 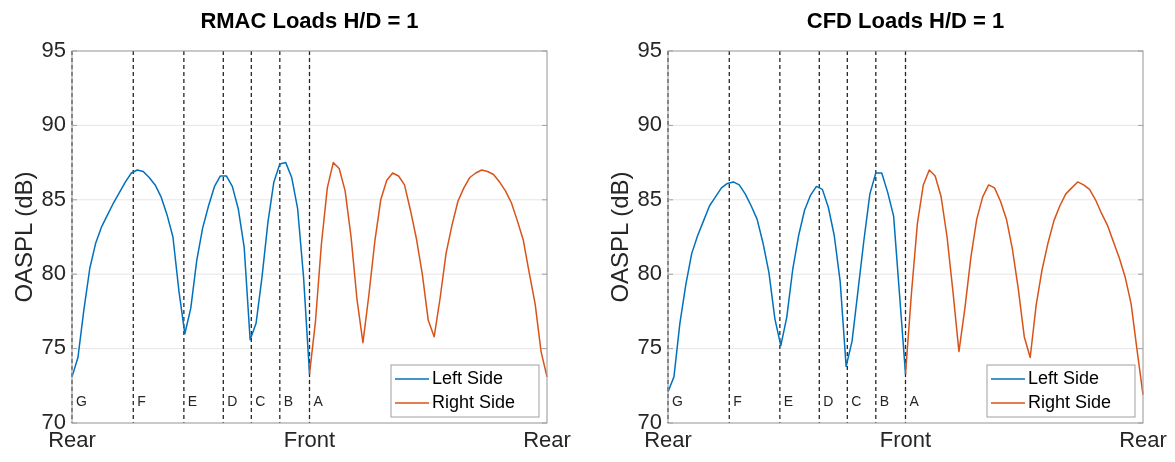 What do you see at coordinates (309, 20) in the screenshot?
I see `chart-title: RMAC Loads H/D = 1` at bounding box center [309, 20].